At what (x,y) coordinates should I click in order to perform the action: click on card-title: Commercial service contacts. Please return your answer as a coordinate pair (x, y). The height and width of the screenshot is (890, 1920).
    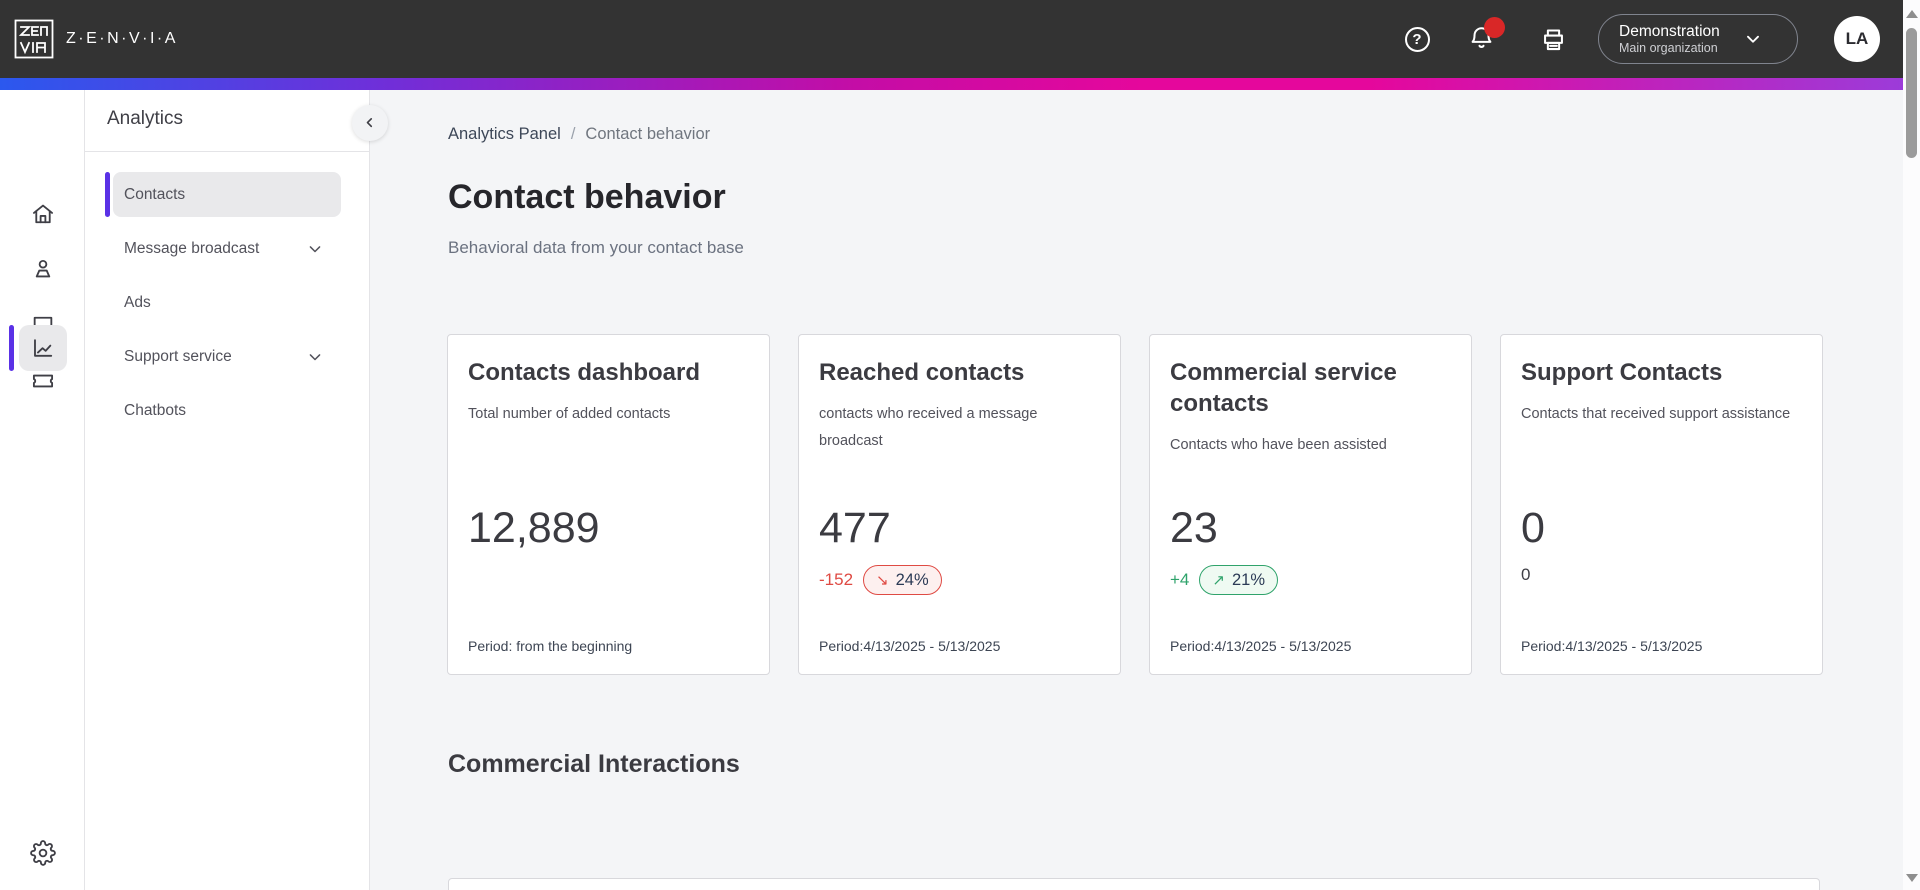
    Looking at the image, I should click on (1283, 388).